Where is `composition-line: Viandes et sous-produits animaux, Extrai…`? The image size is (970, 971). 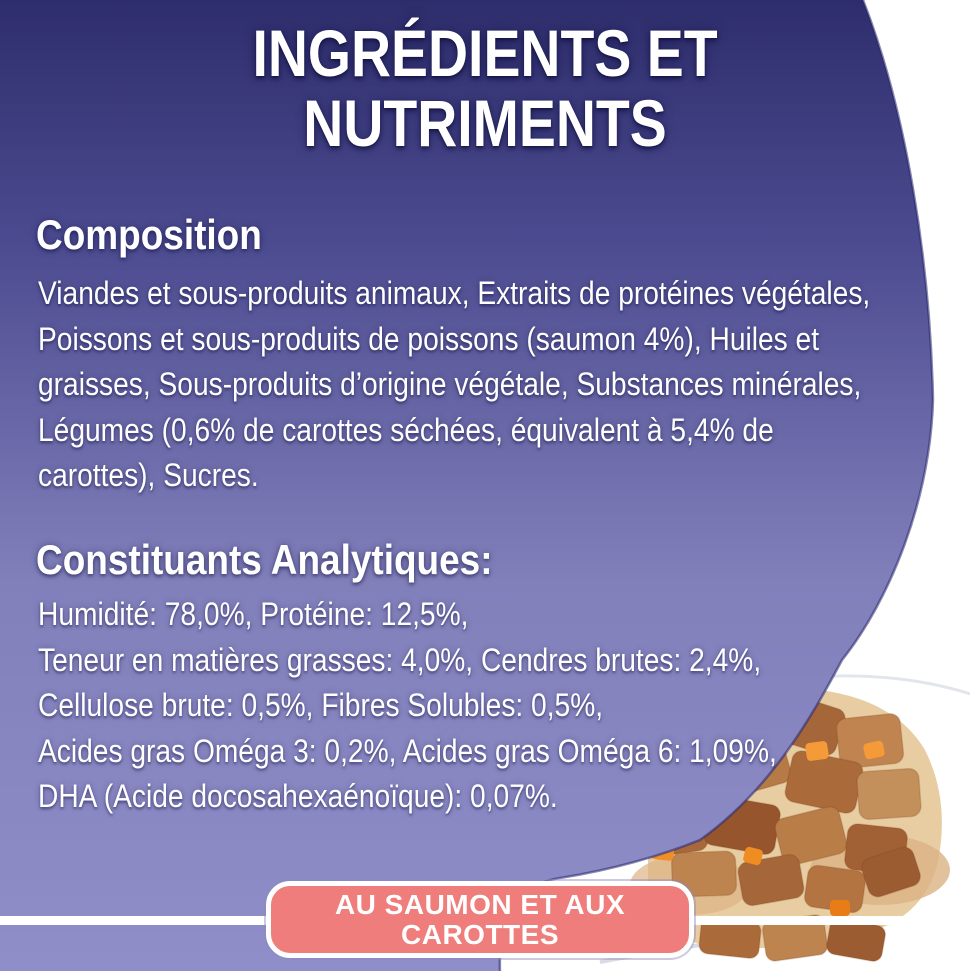 composition-line: Viandes et sous-produits animaux, Extrai… is located at coordinates (454, 293).